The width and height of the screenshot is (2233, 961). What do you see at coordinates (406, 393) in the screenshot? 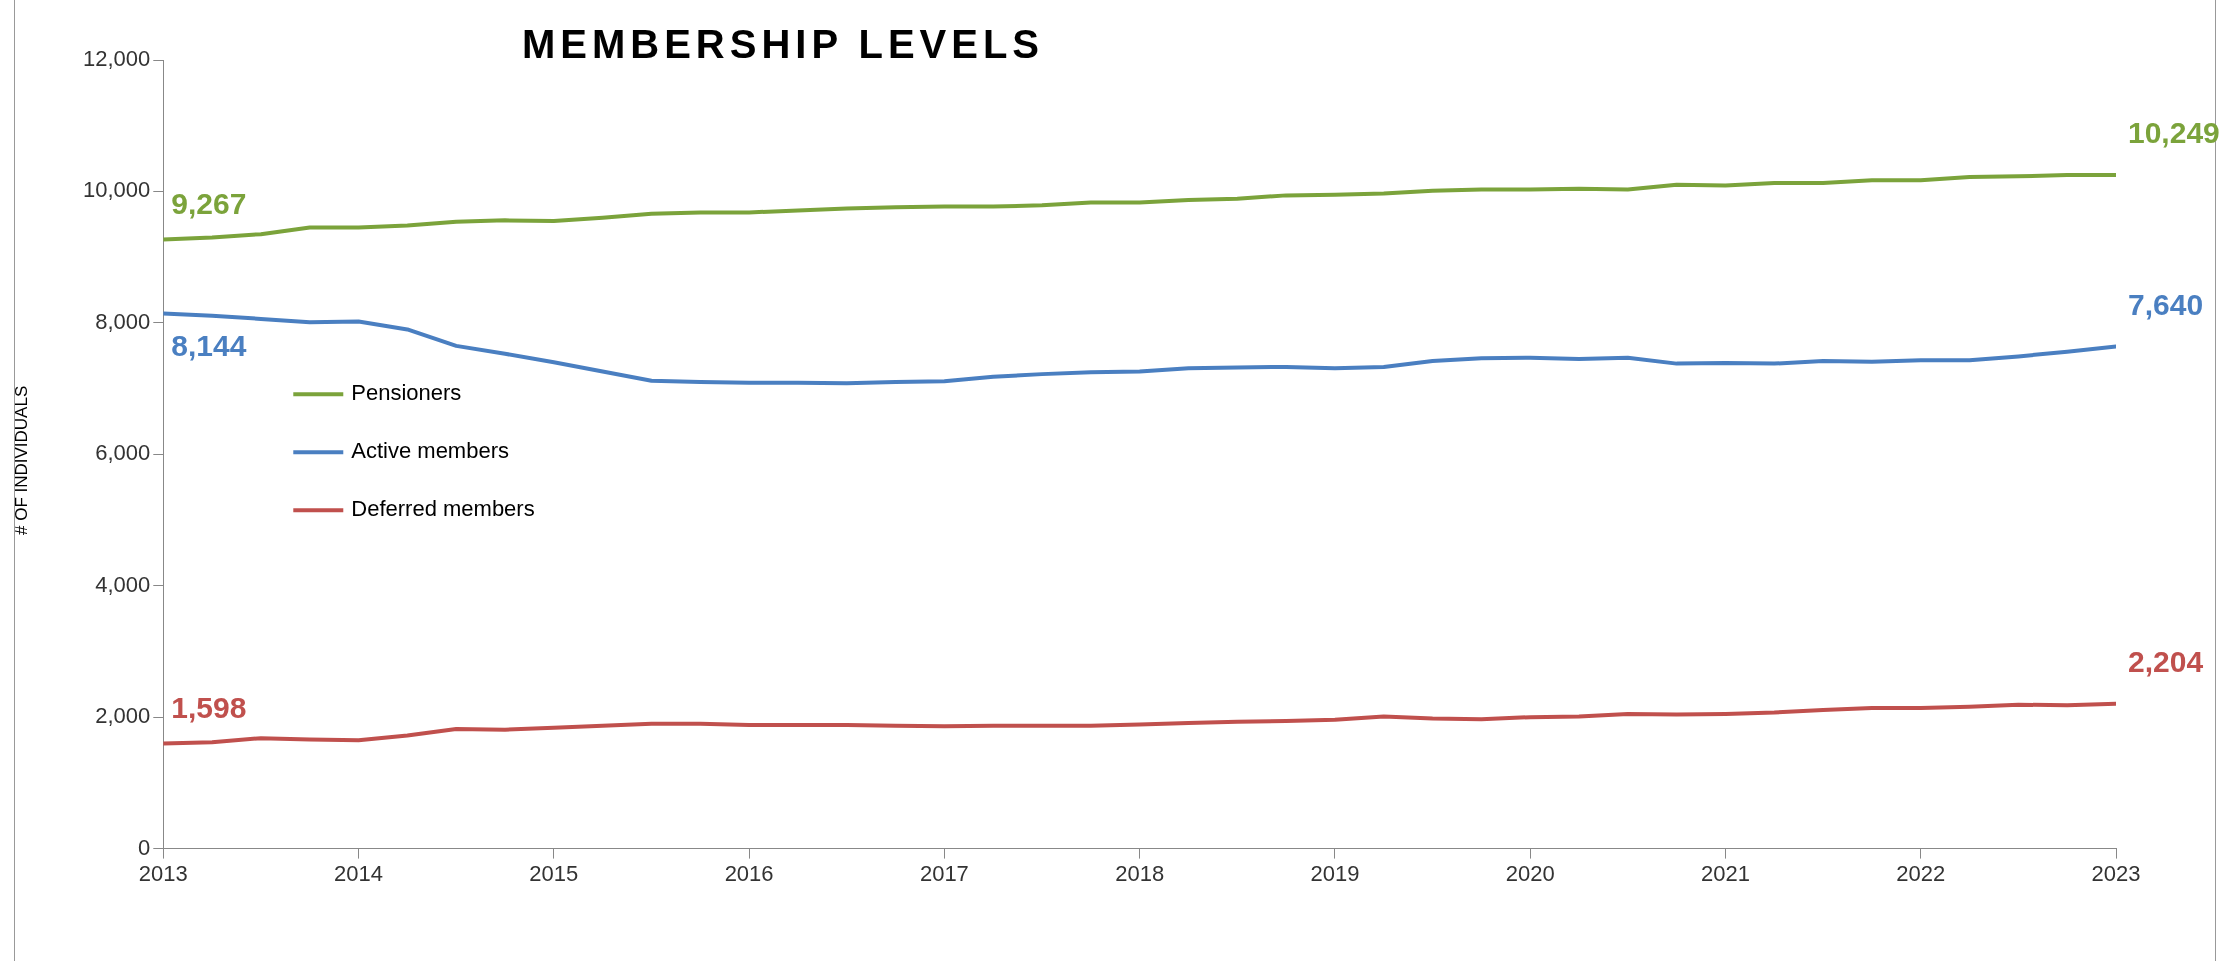
I see `legend-label: Pensioners` at bounding box center [406, 393].